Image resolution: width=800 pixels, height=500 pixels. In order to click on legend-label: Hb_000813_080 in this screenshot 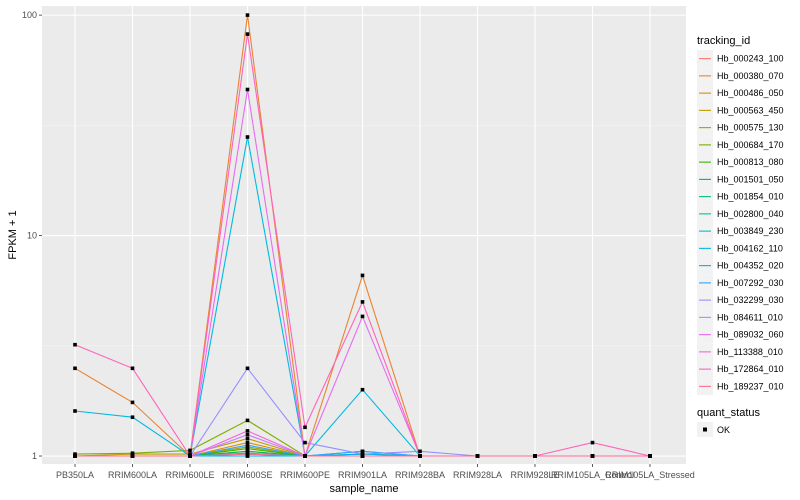, I will do `click(750, 162)`.